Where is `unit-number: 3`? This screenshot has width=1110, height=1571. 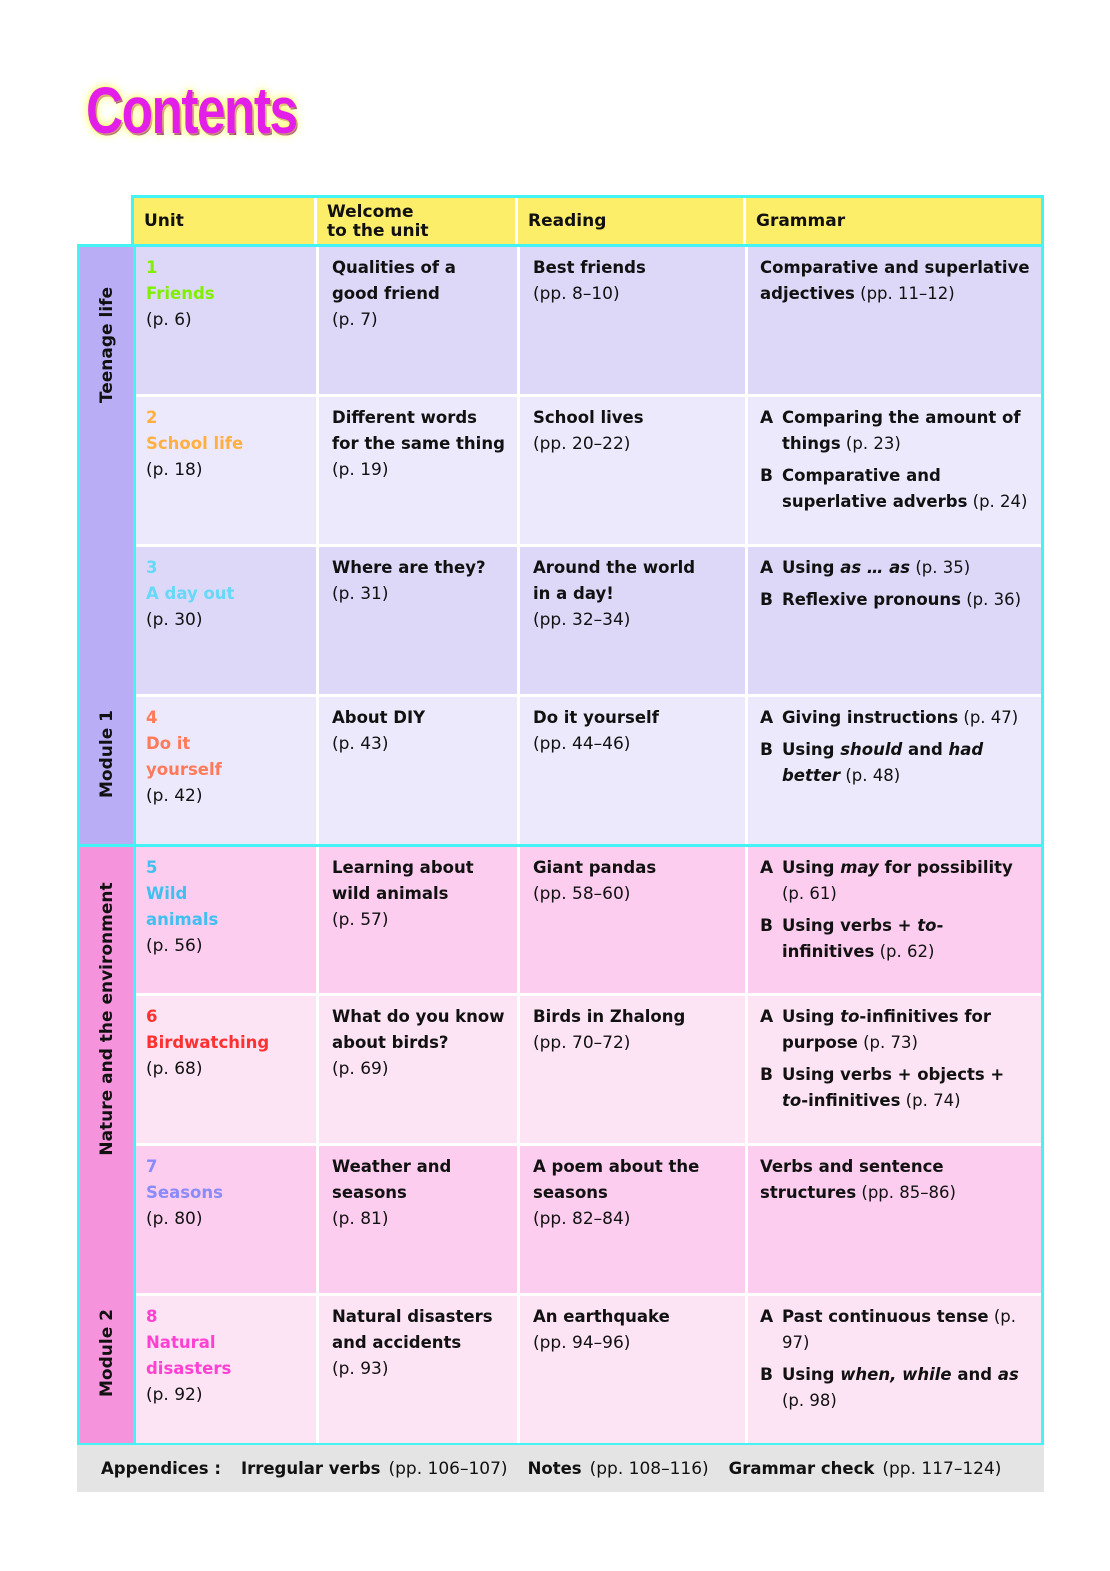
unit-number: 3 is located at coordinates (152, 567).